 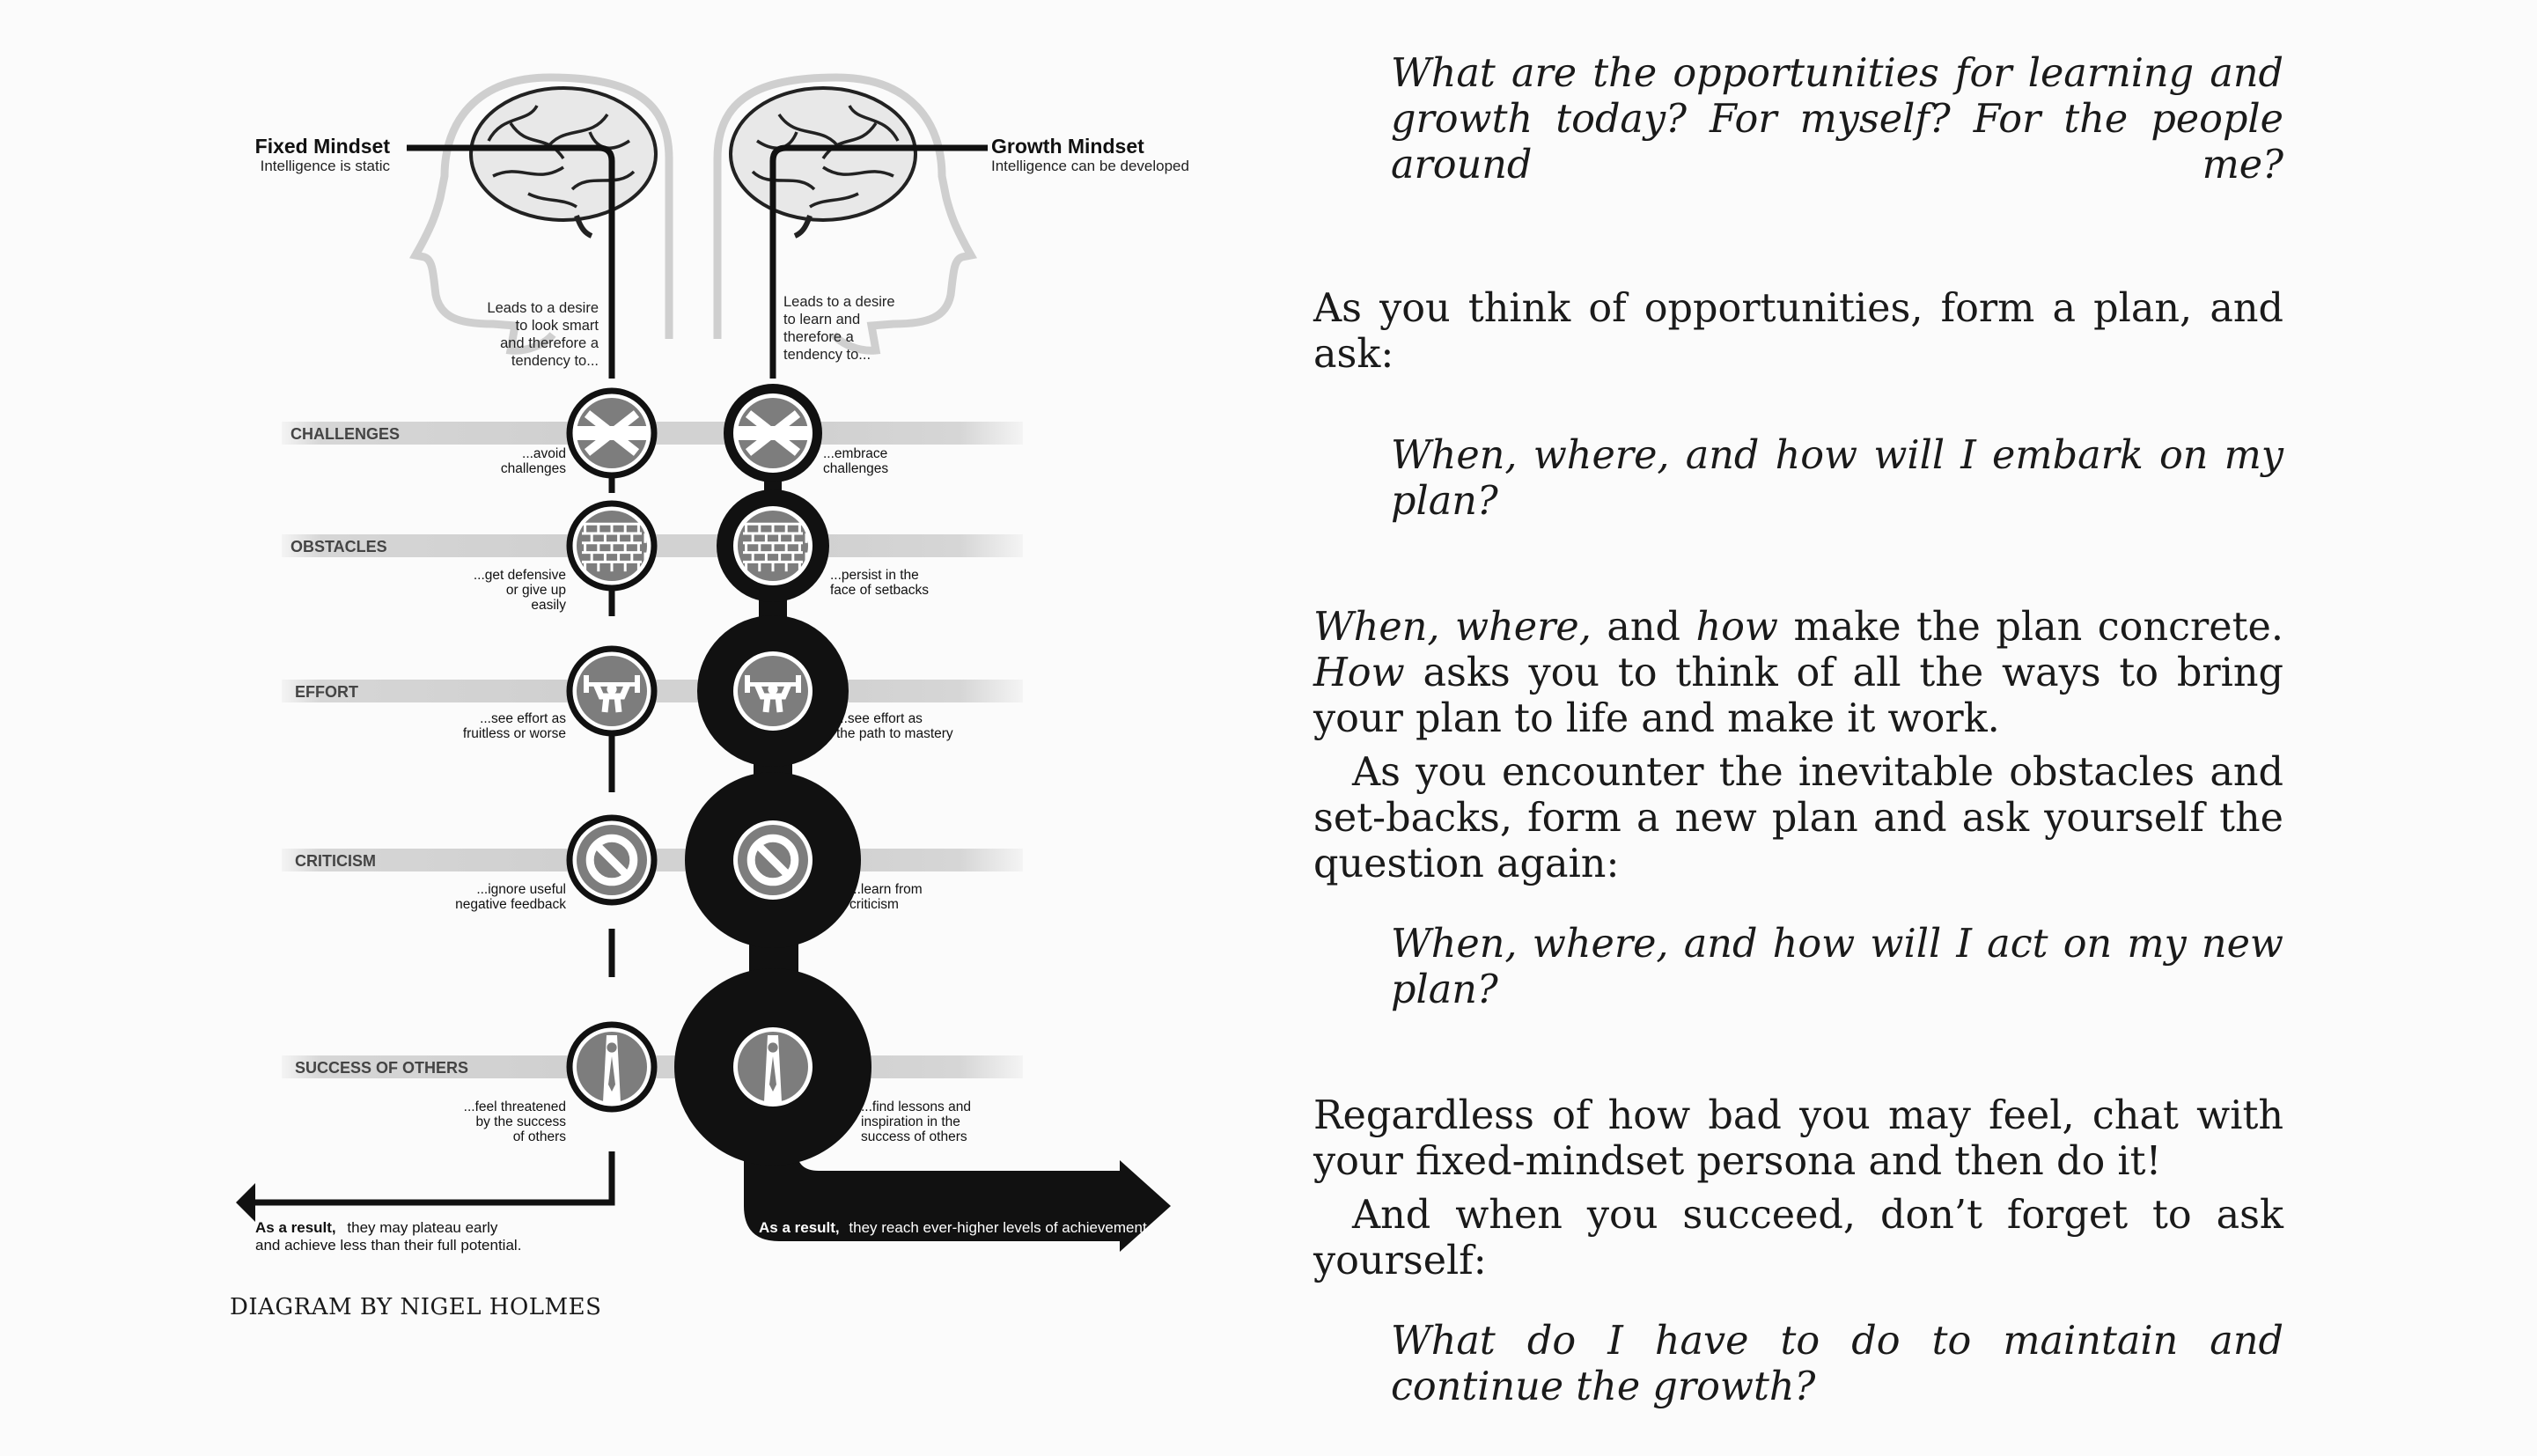 What do you see at coordinates (416, 1307) in the screenshot?
I see `diagram-credit: DIAGRAM BY NIGEL HOLMES` at bounding box center [416, 1307].